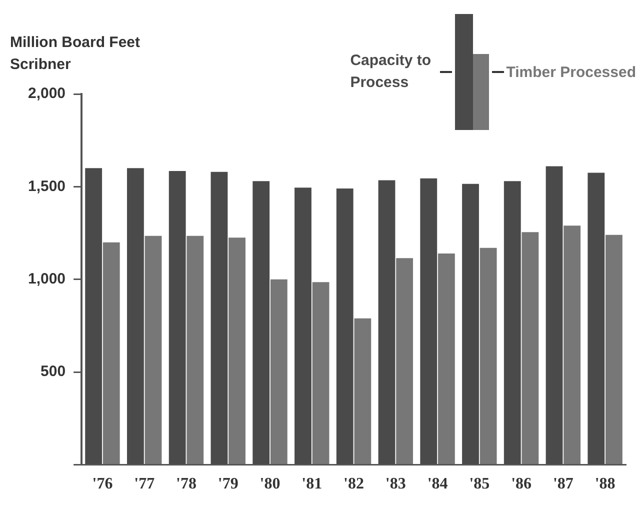 The image size is (640, 512). What do you see at coordinates (76, 54) in the screenshot?
I see `y-axis-title: Million Board Feet Scribner` at bounding box center [76, 54].